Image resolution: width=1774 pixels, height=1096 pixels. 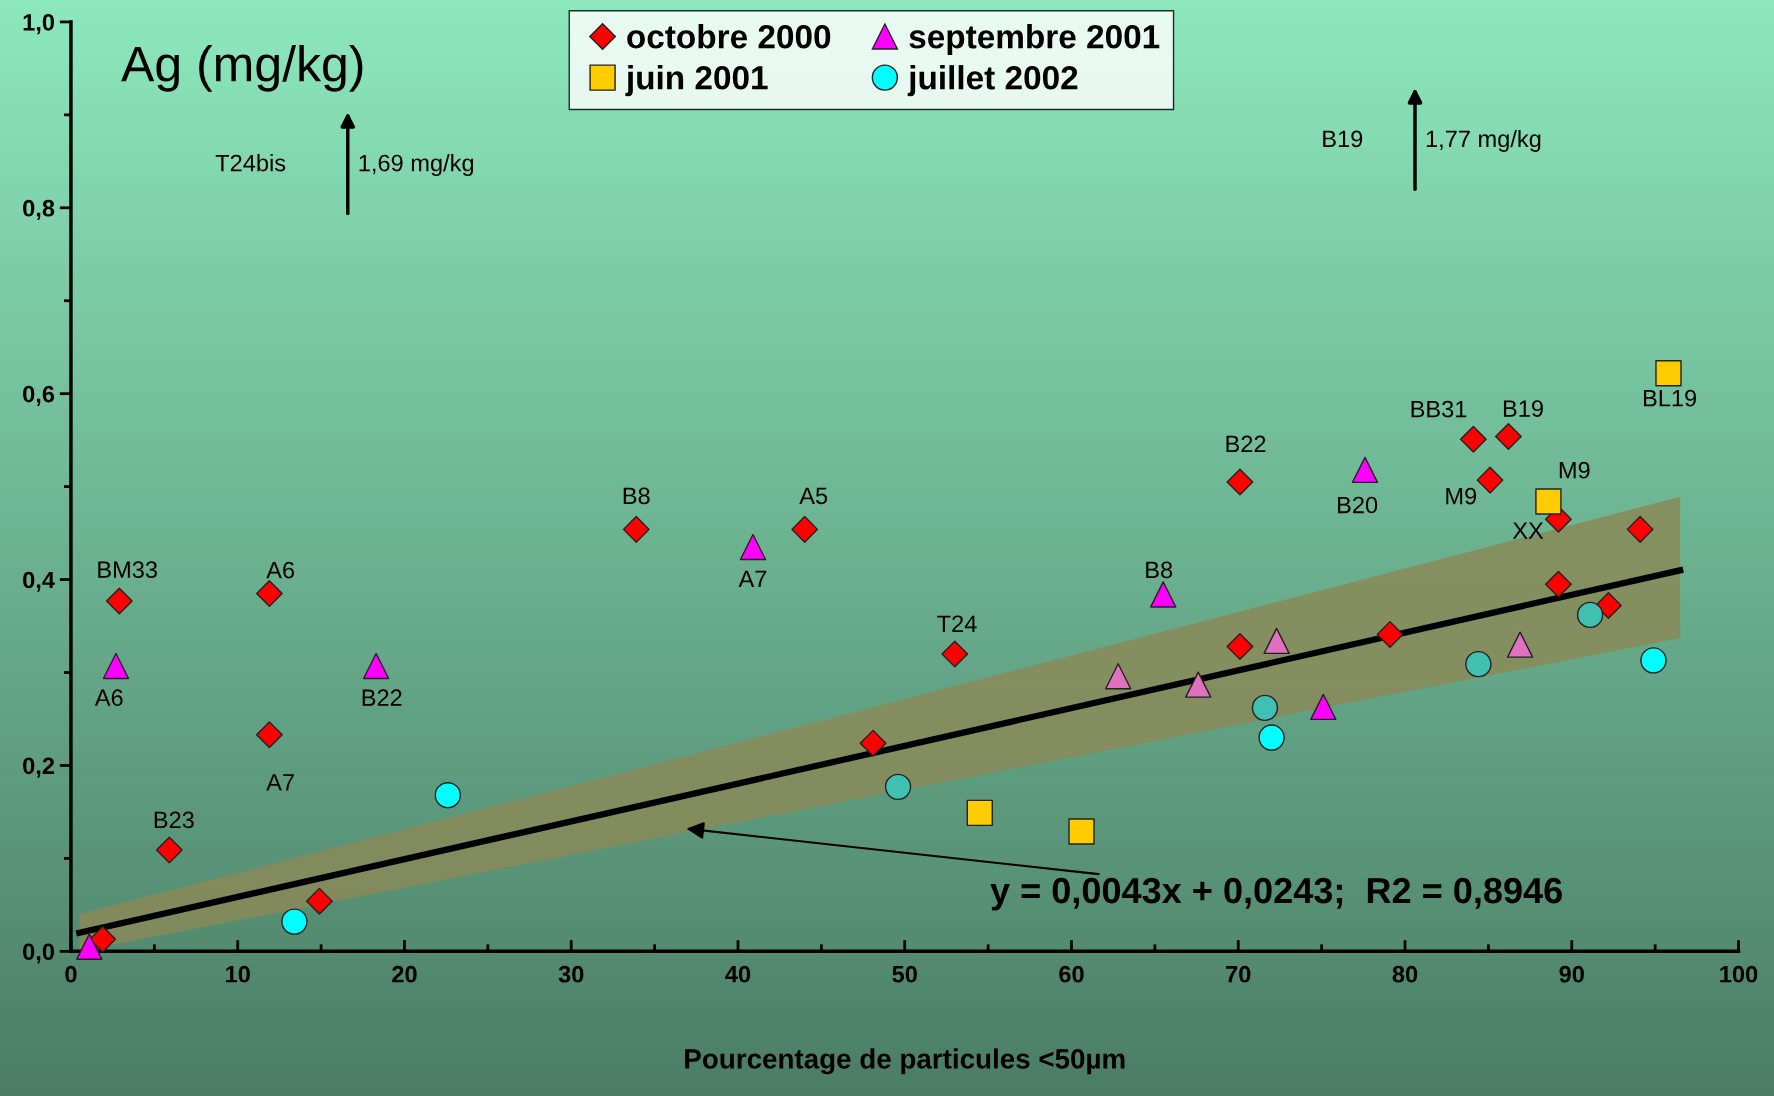 I want to click on legend-label: septembre 2001, so click(x=1034, y=40).